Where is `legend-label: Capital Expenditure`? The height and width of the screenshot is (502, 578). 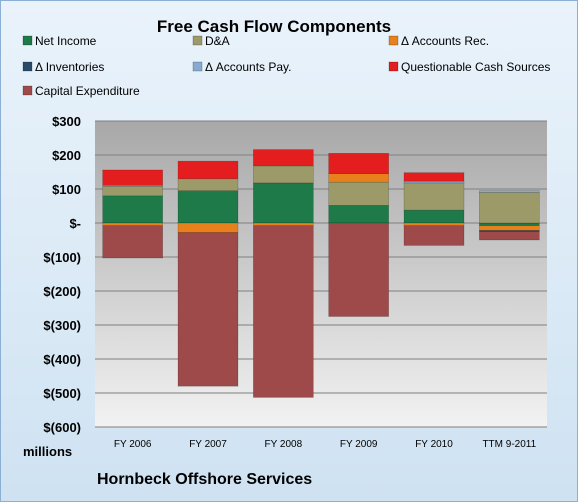 legend-label: Capital Expenditure is located at coordinates (87, 91).